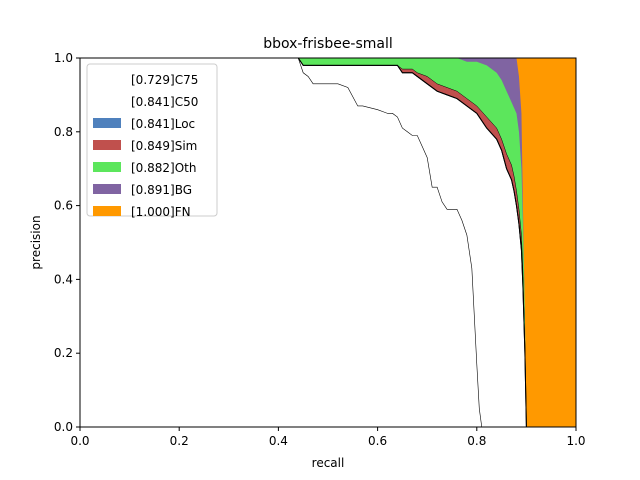 The image size is (640, 480). I want to click on y-tick-label: 1.0, so click(63, 58).